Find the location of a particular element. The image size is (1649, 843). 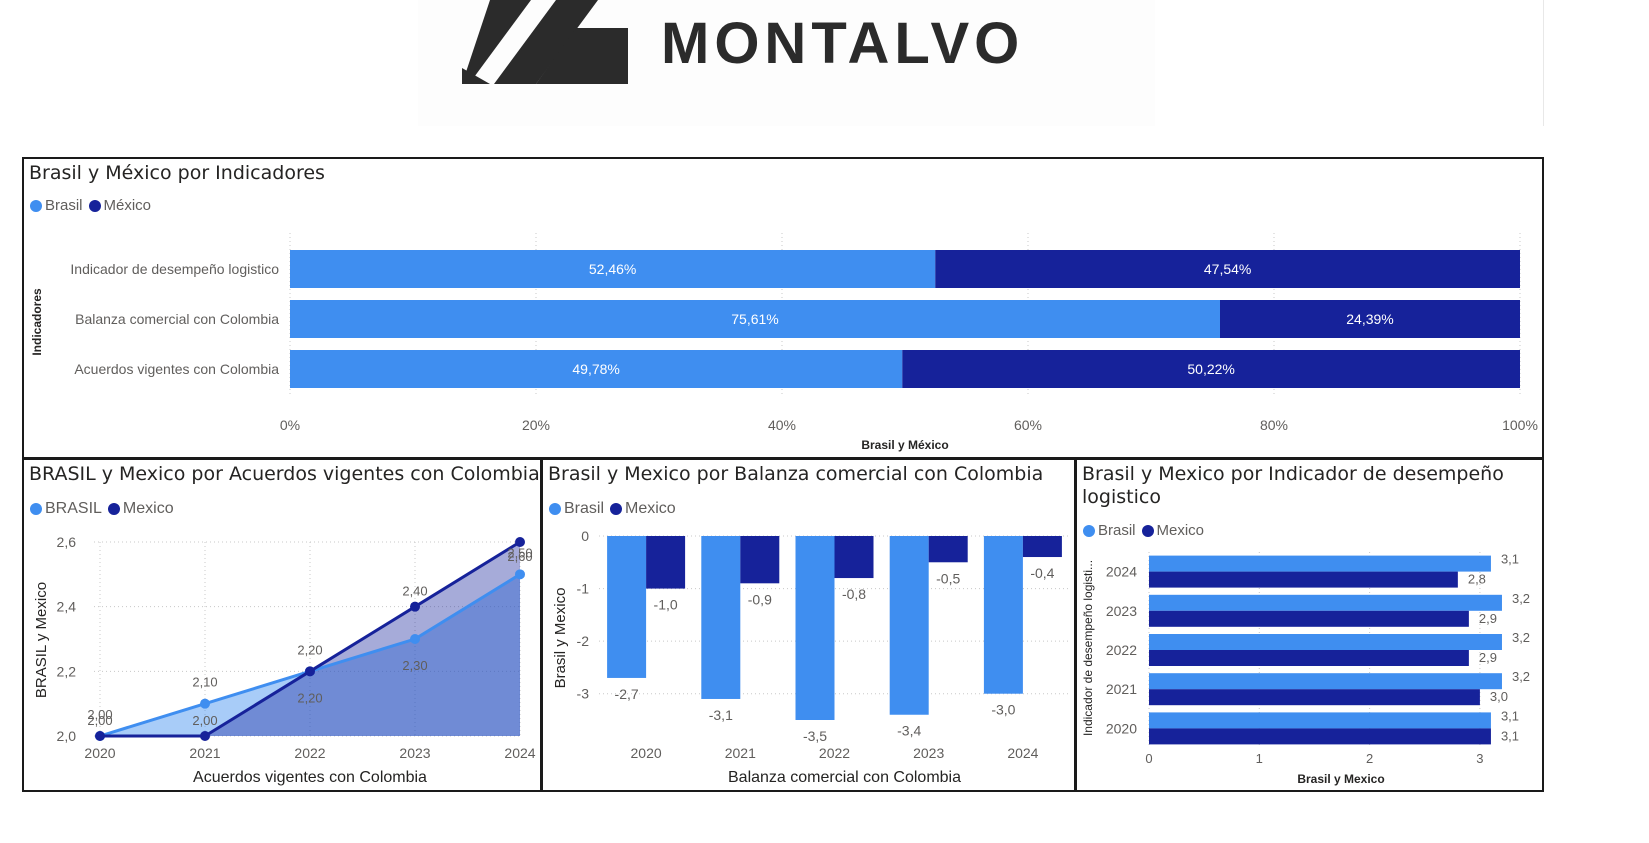

area-fill-mexico is located at coordinates (310, 639).